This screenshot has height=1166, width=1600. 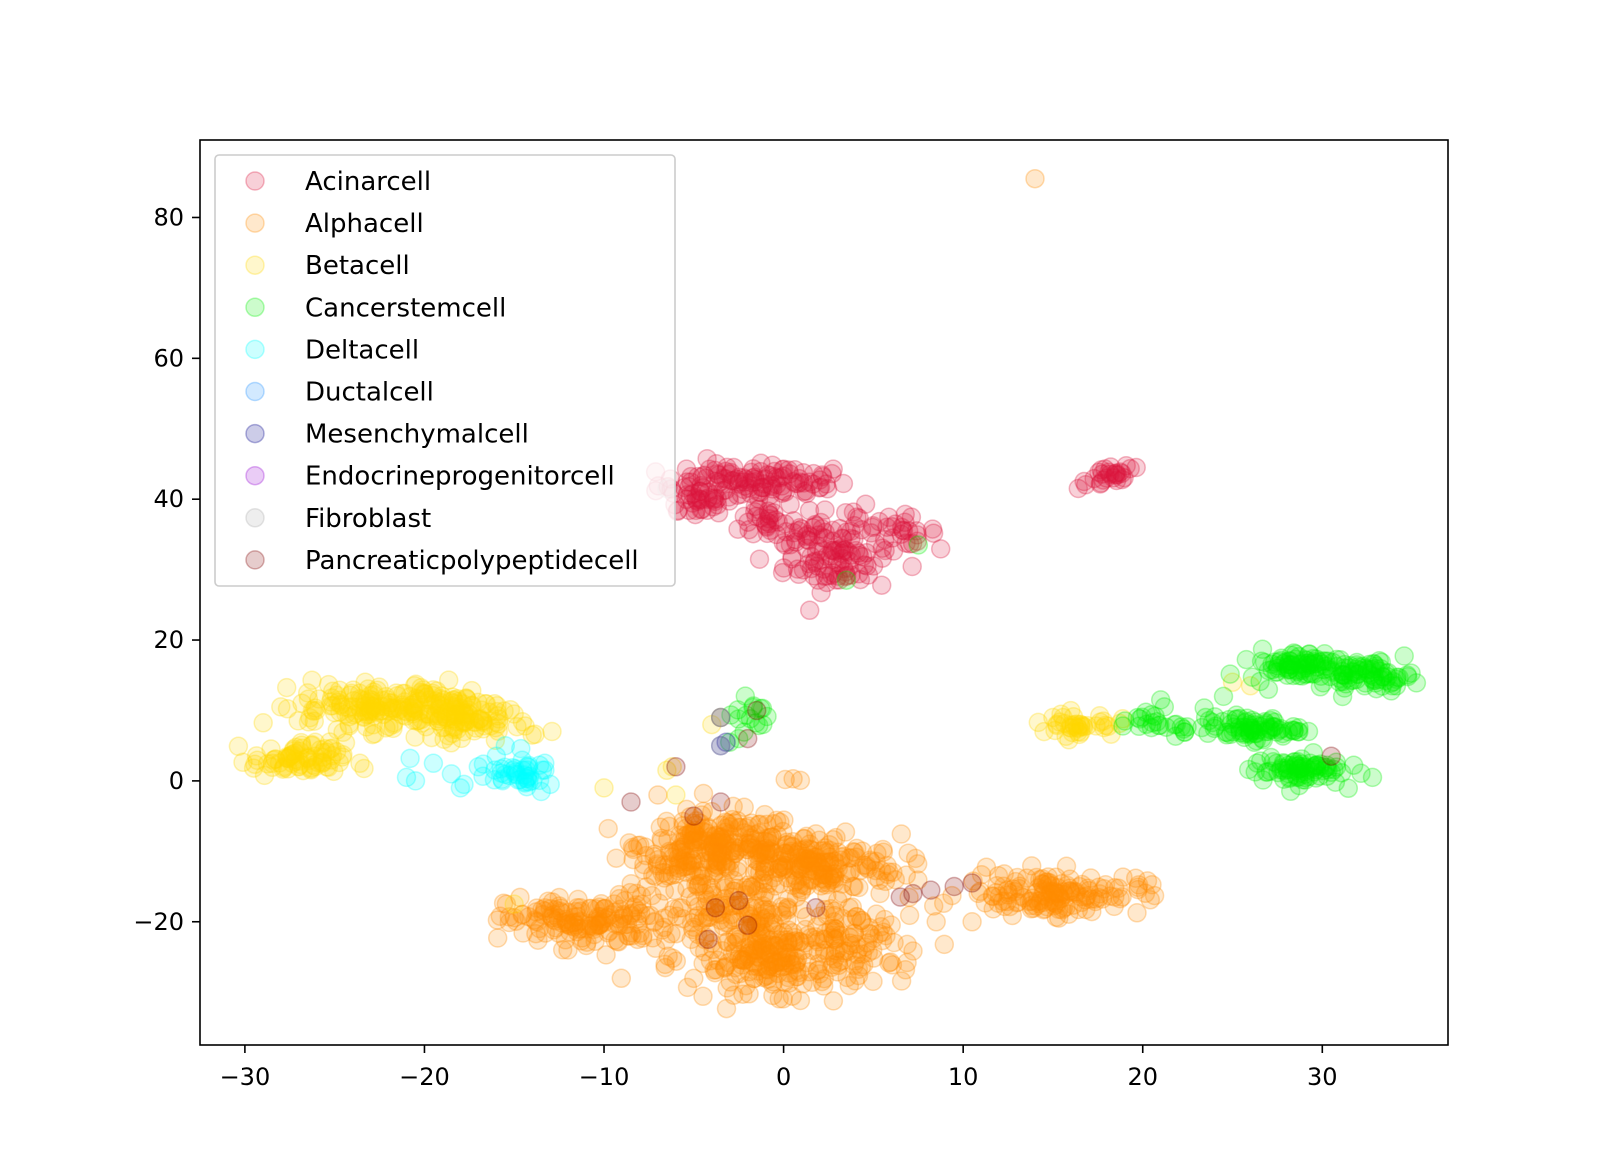 What do you see at coordinates (255, 475) in the screenshot?
I see `legend-marker` at bounding box center [255, 475].